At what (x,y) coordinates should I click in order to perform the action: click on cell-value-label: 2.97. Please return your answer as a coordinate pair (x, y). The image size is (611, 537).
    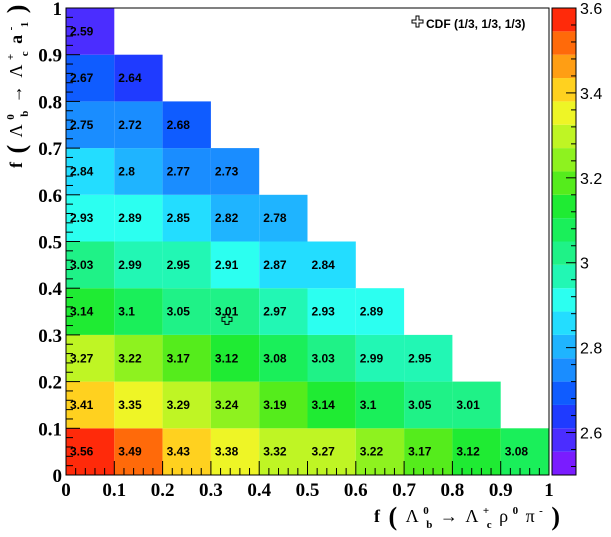
    Looking at the image, I should click on (275, 312).